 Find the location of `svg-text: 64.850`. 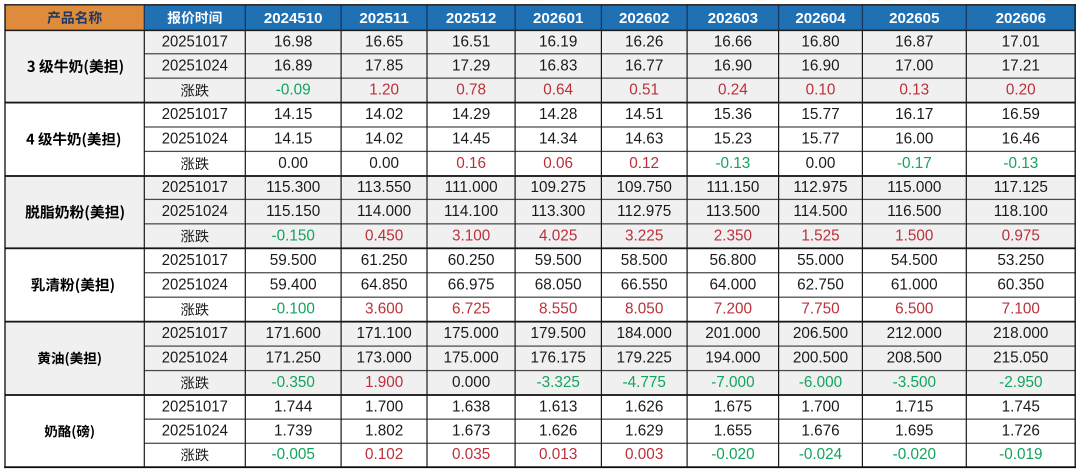

svg-text: 64.850 is located at coordinates (384, 284).